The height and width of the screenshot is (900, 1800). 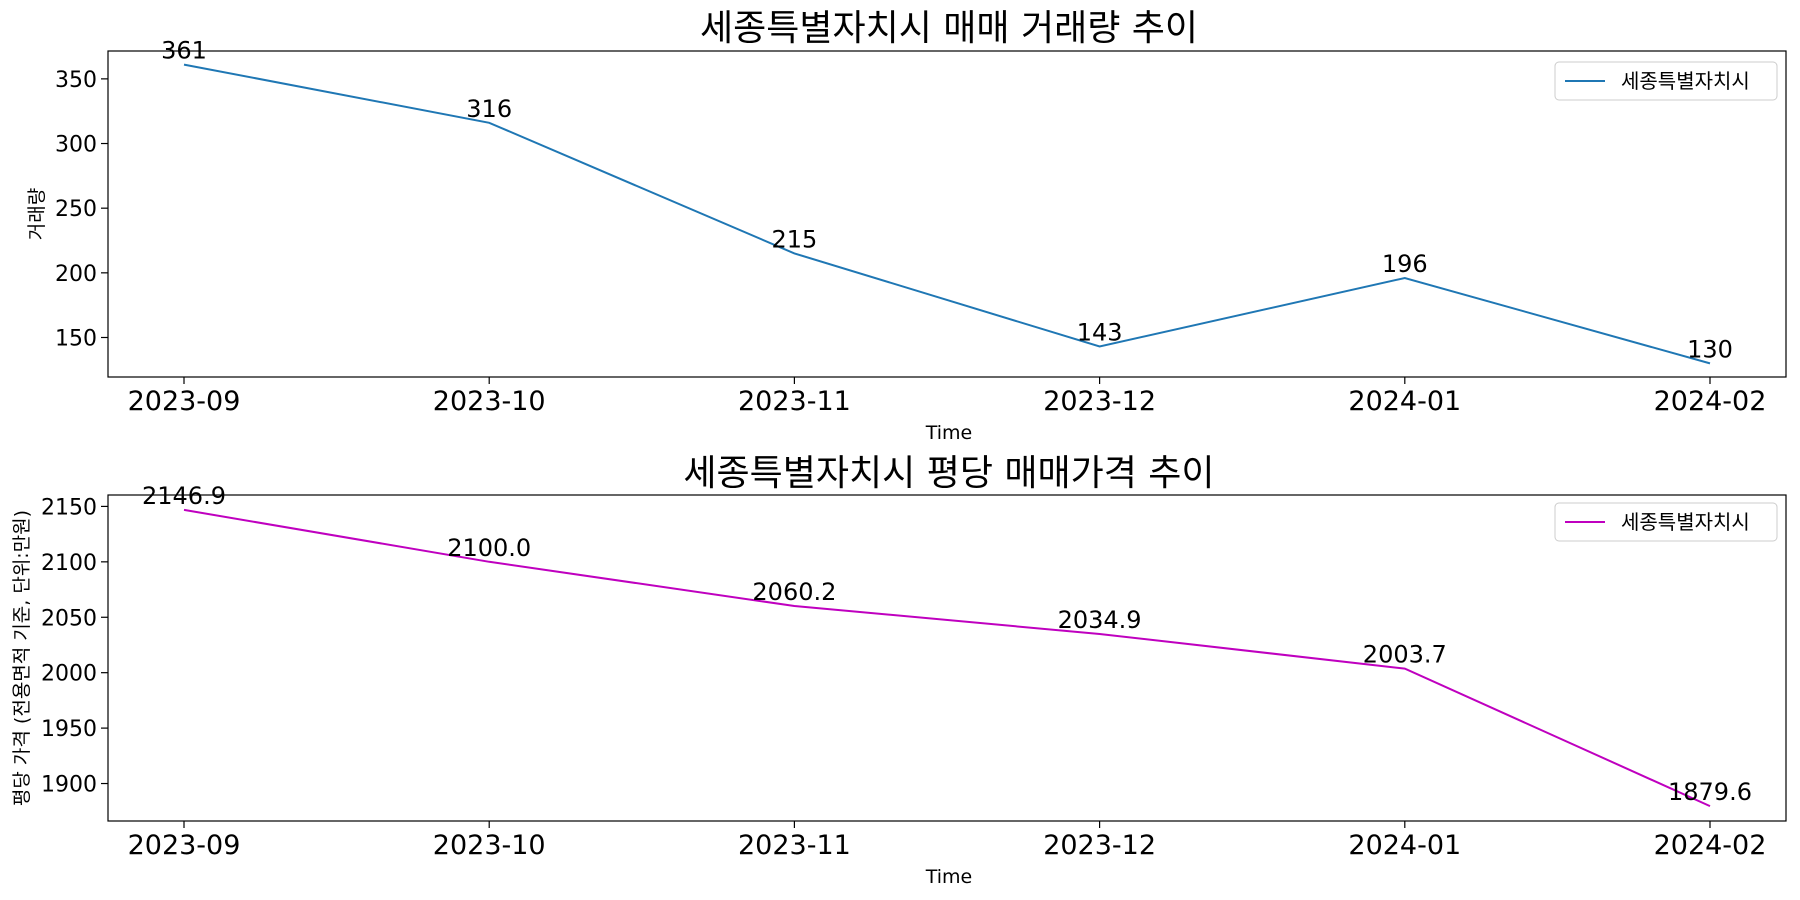 I want to click on data-label: 130, so click(x=1710, y=349).